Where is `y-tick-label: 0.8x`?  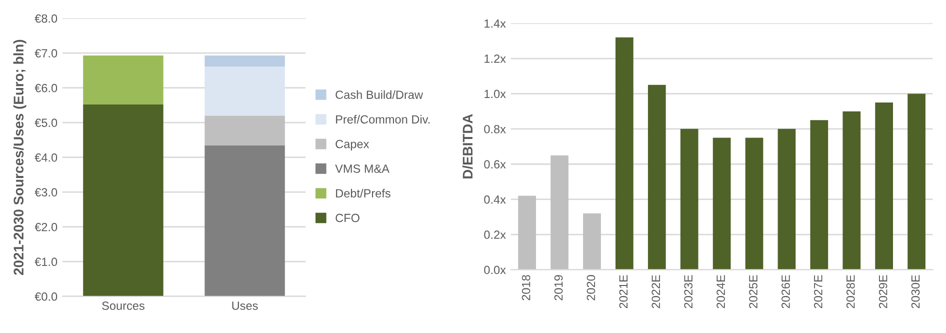
y-tick-label: 0.8x is located at coordinates (495, 129).